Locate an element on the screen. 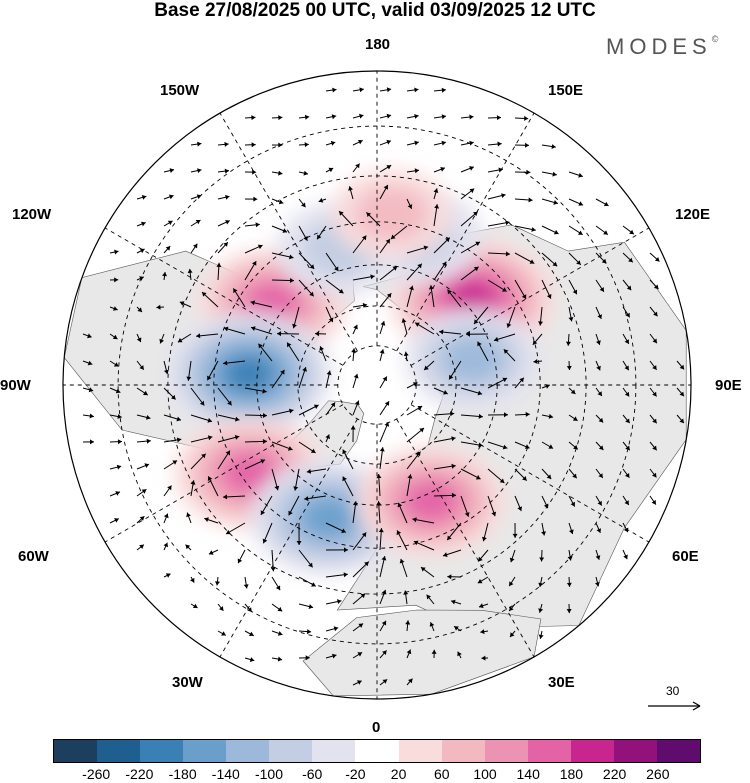 This screenshot has height=783, width=750. colorbar-tick-label: -180 is located at coordinates (182, 774).